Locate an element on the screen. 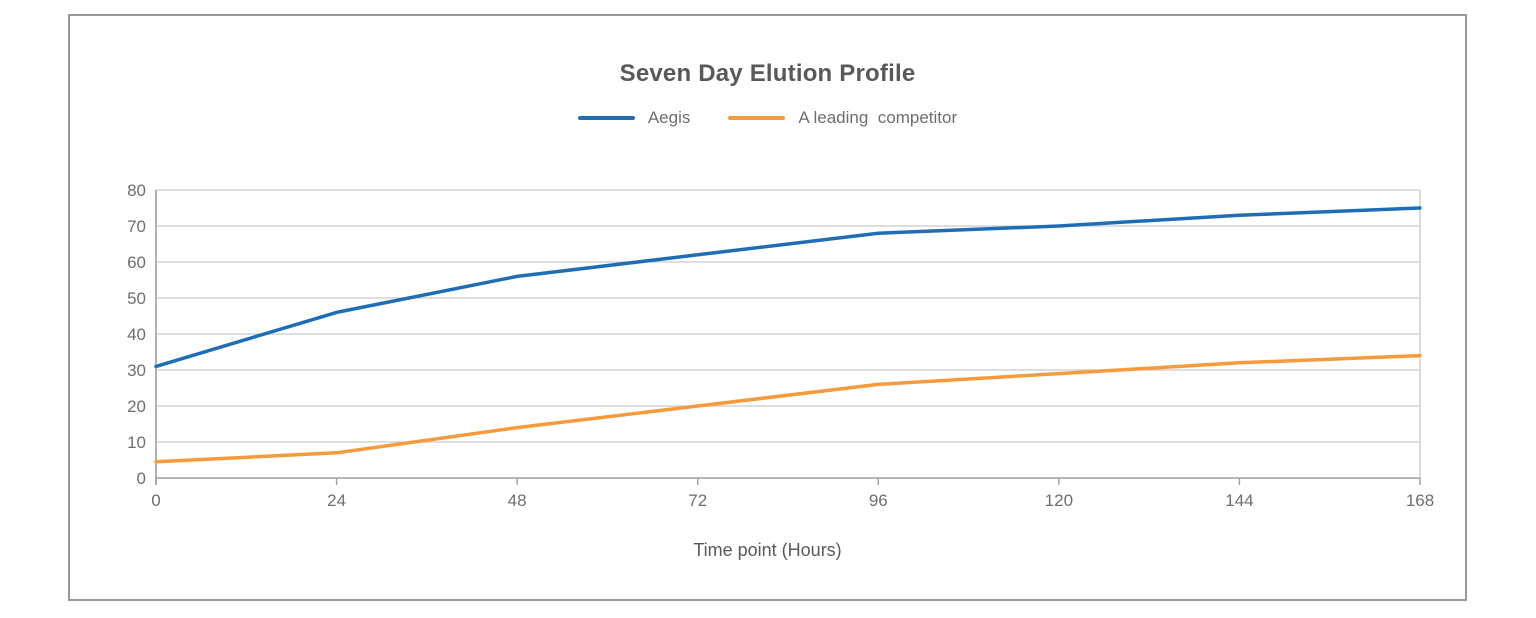 The height and width of the screenshot is (618, 1536). y-tick-label-70: 70 is located at coordinates (136, 226).